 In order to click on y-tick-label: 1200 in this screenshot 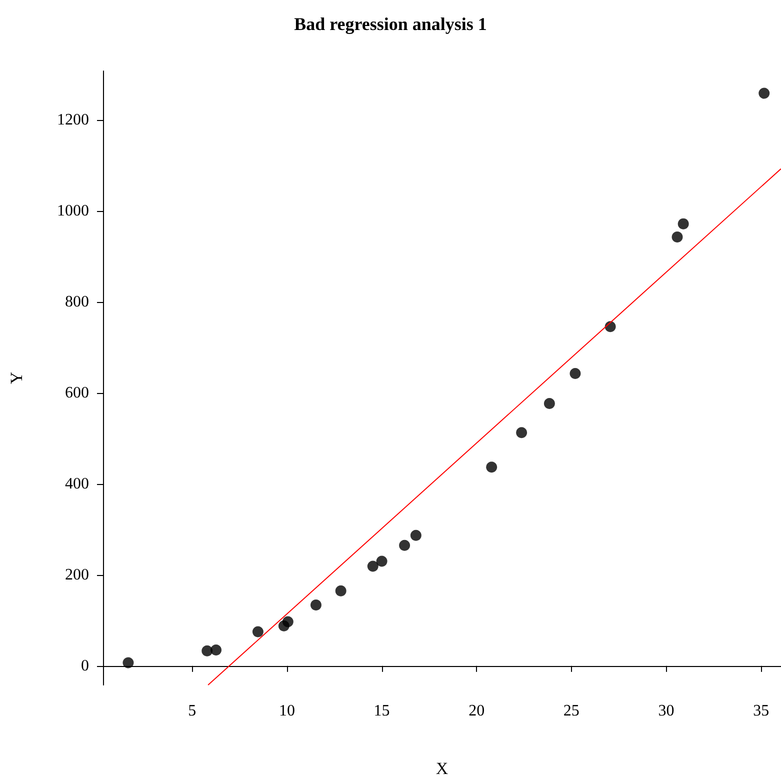, I will do `click(73, 120)`.